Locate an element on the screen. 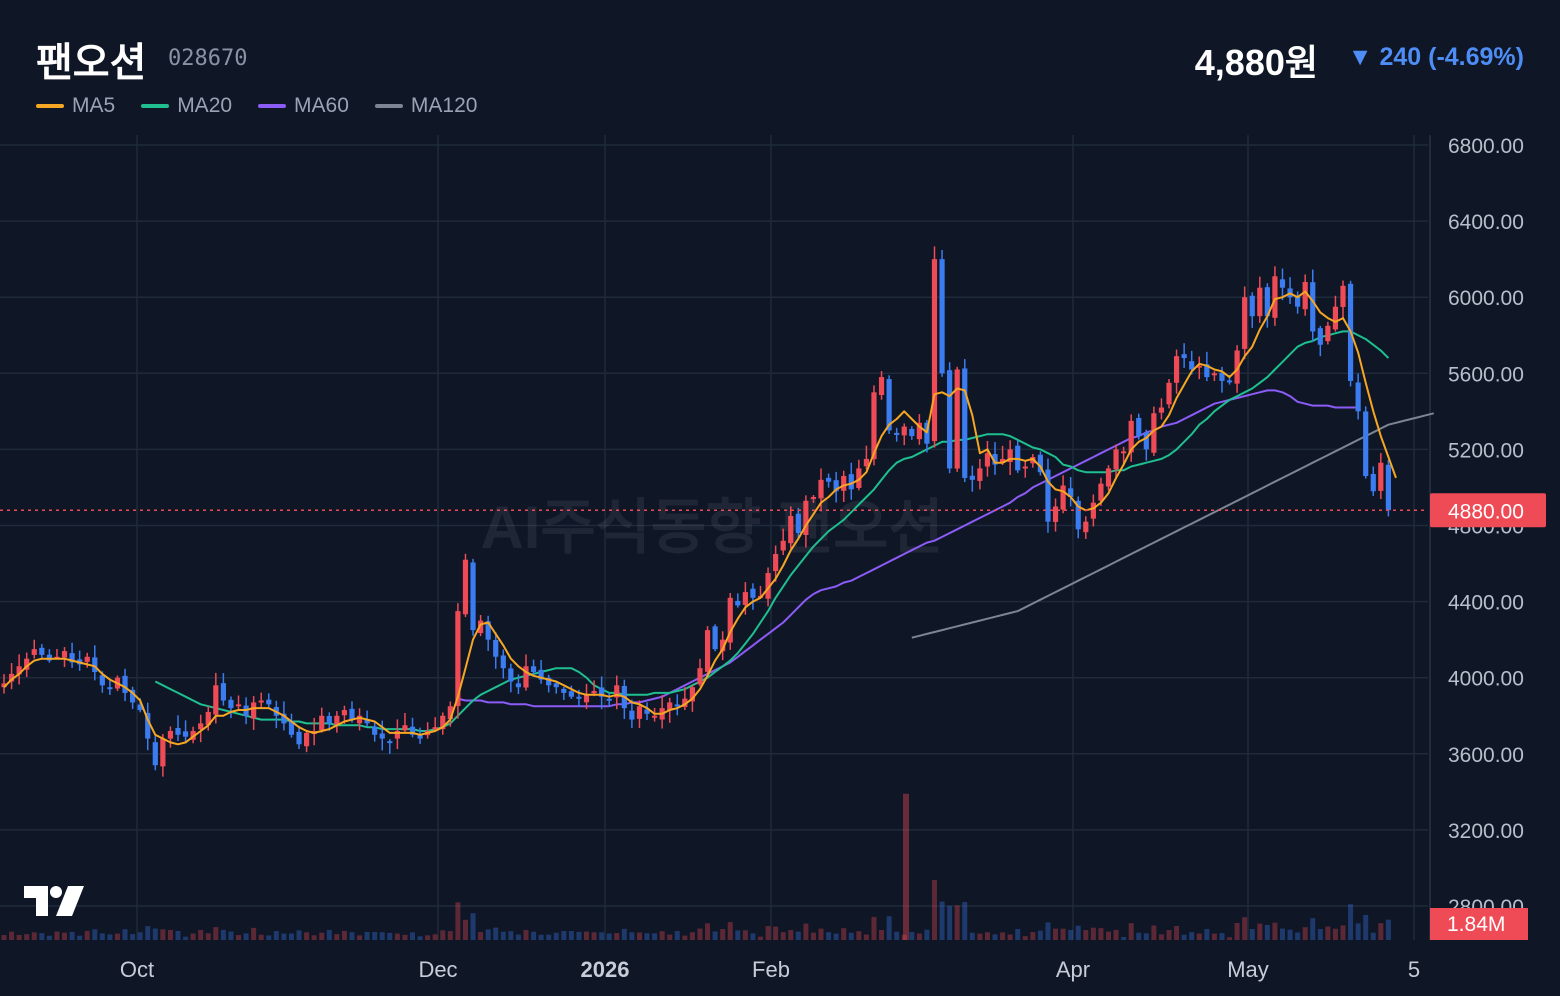 This screenshot has height=996, width=1560. legend-item-ma60: MA60 is located at coordinates (303, 106).